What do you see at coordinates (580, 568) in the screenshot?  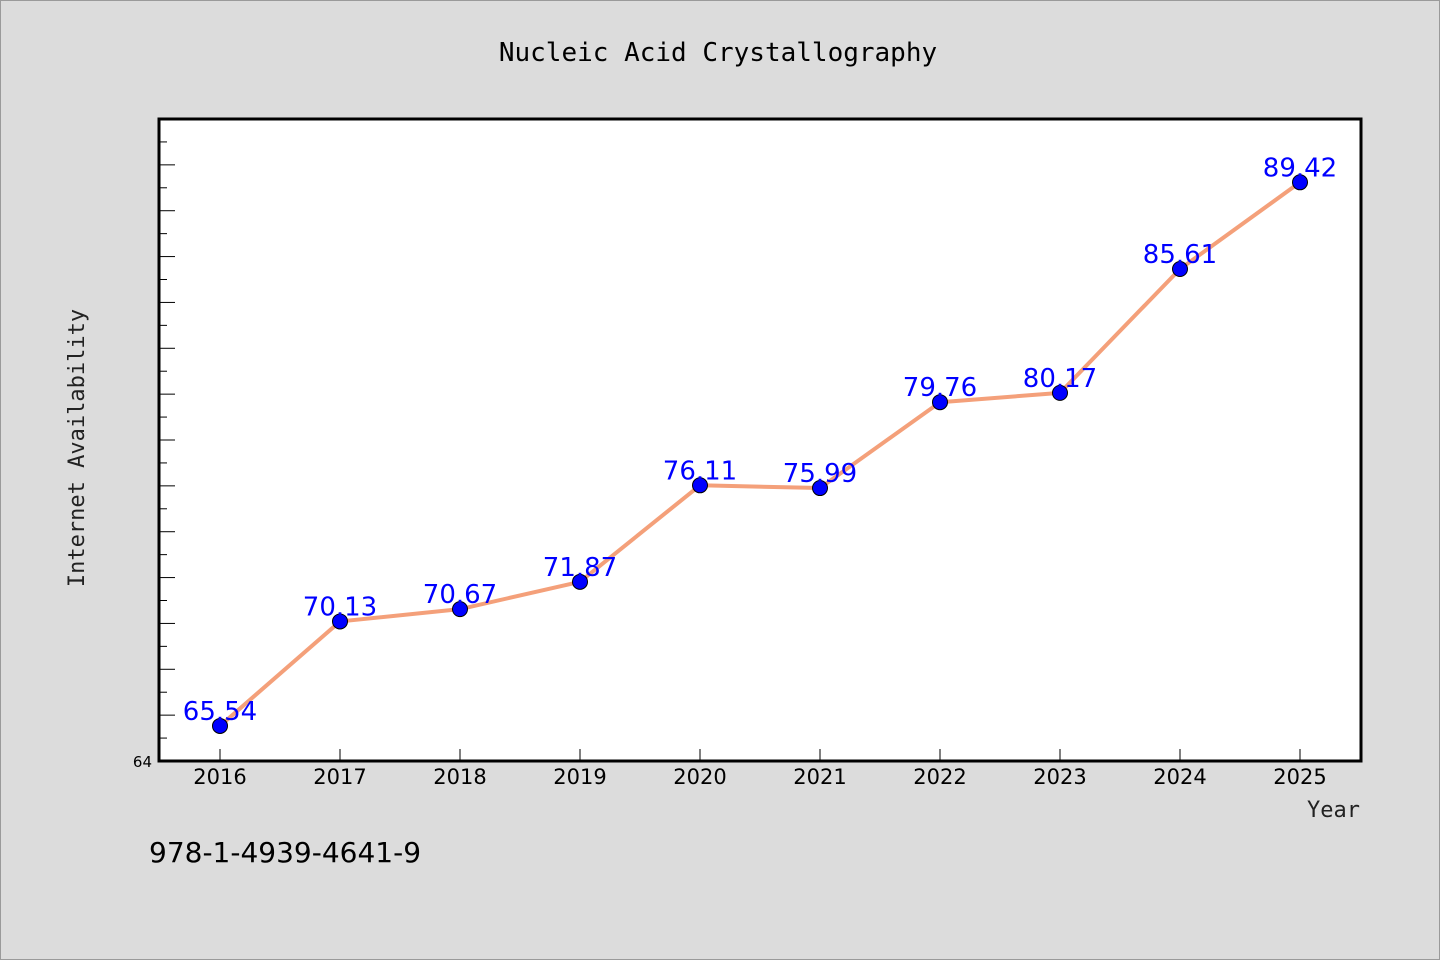 I see `data-label: 71.87` at bounding box center [580, 568].